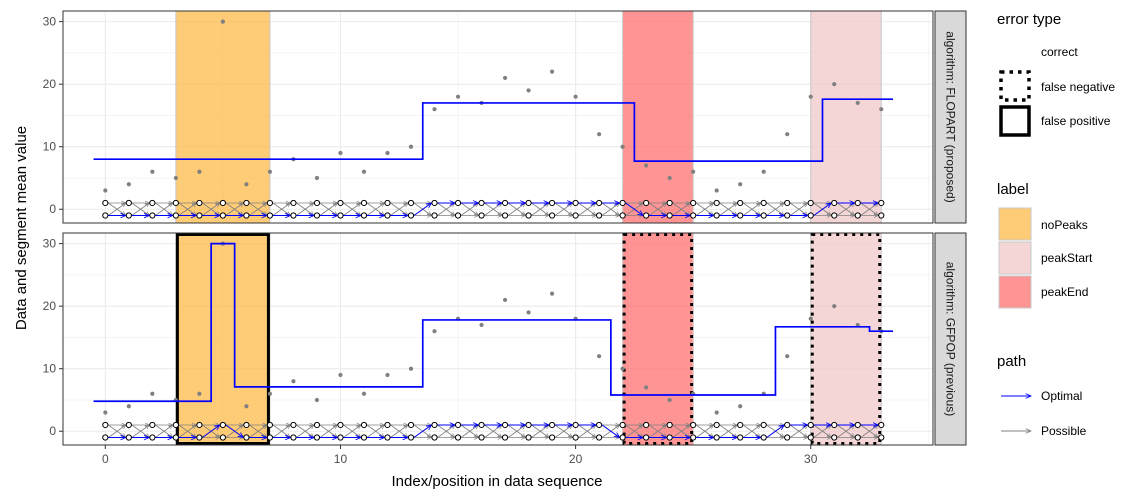  Describe the element at coordinates (105, 459) in the screenshot. I see `x-tick-label: 0` at that location.